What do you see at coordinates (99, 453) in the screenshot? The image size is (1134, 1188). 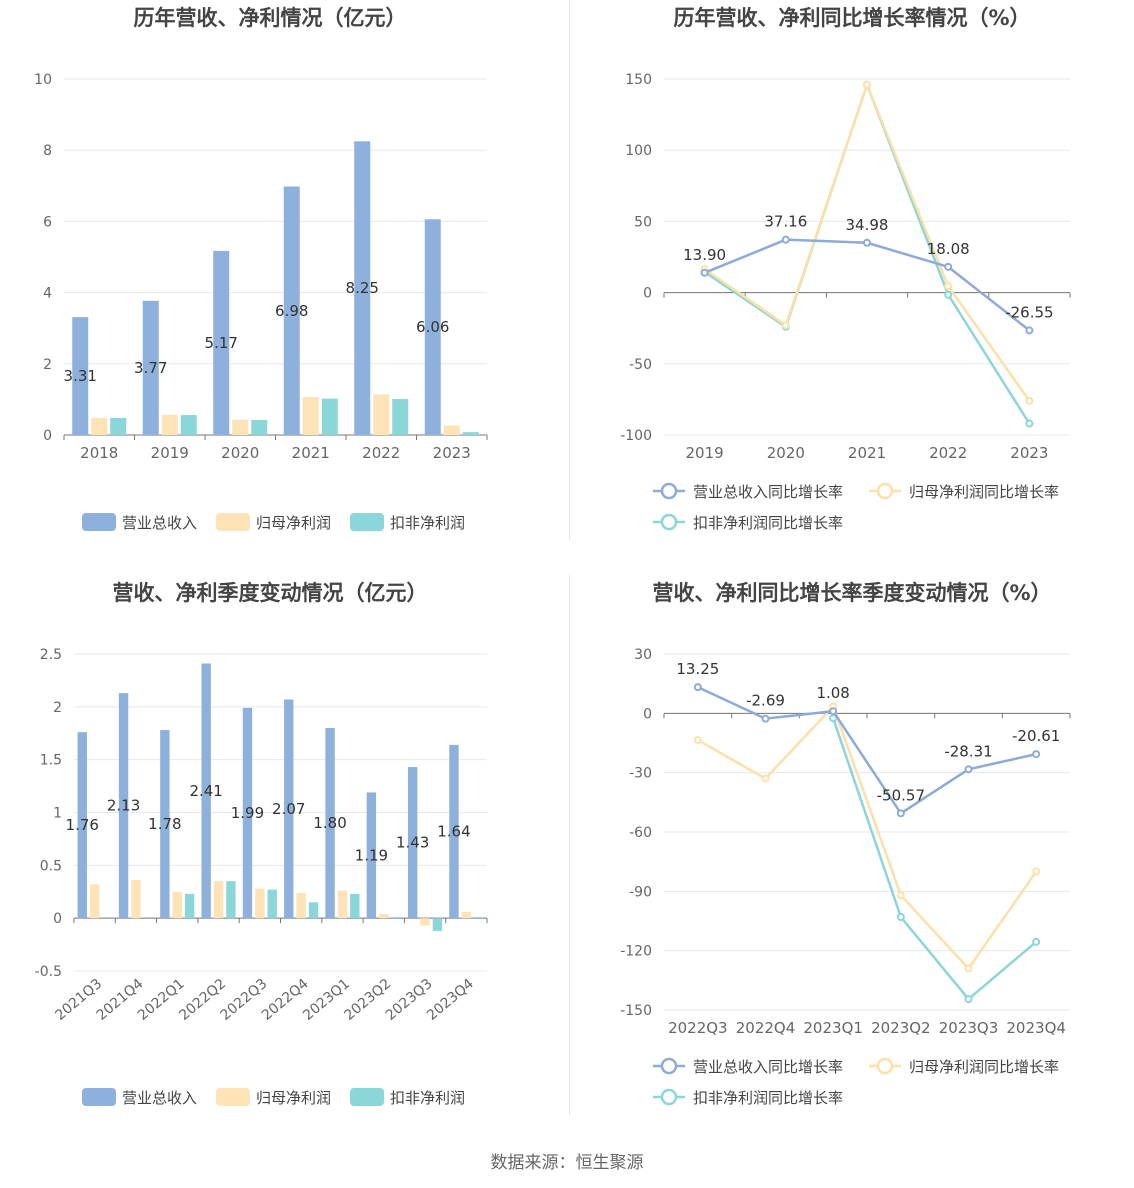 I see `x-tick-label: 2018` at bounding box center [99, 453].